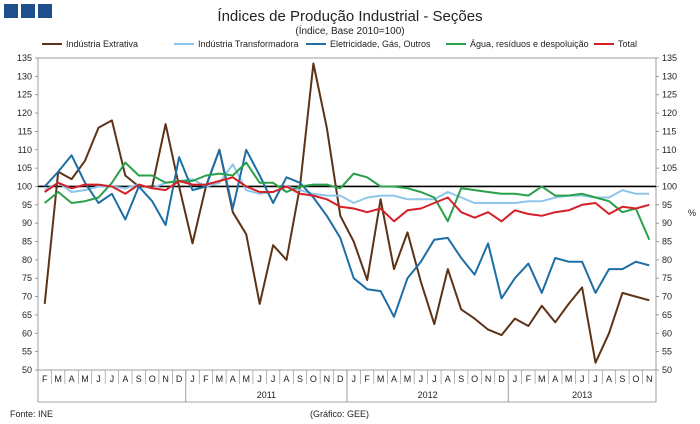 The width and height of the screenshot is (700, 424). What do you see at coordinates (24, 113) in the screenshot?
I see `y-tick-label-left: 120` at bounding box center [24, 113].